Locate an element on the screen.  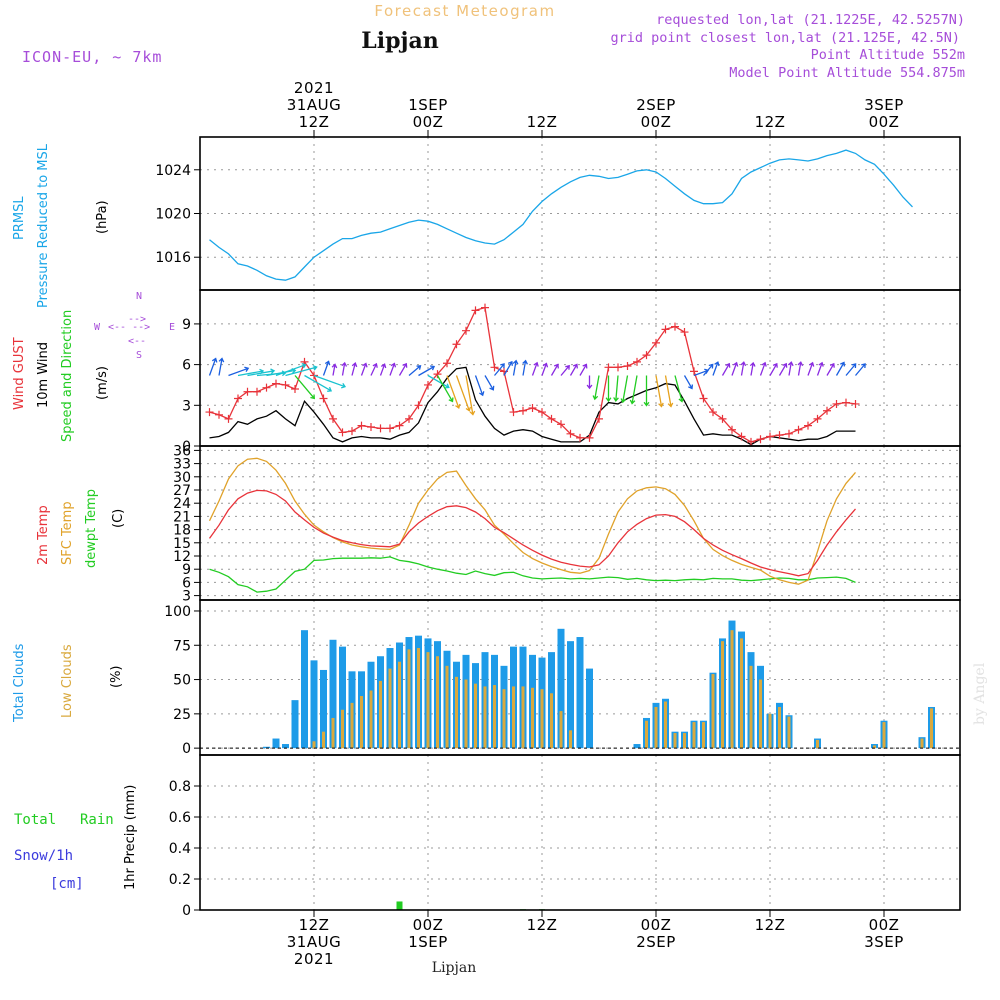
compass-arrows: <-- --> is located at coordinates (129, 327).